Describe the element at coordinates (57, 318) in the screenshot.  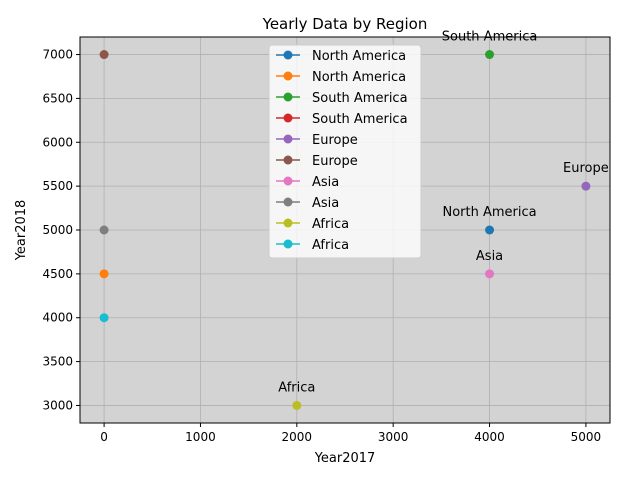
I see `y-tick-label: 4000` at that location.